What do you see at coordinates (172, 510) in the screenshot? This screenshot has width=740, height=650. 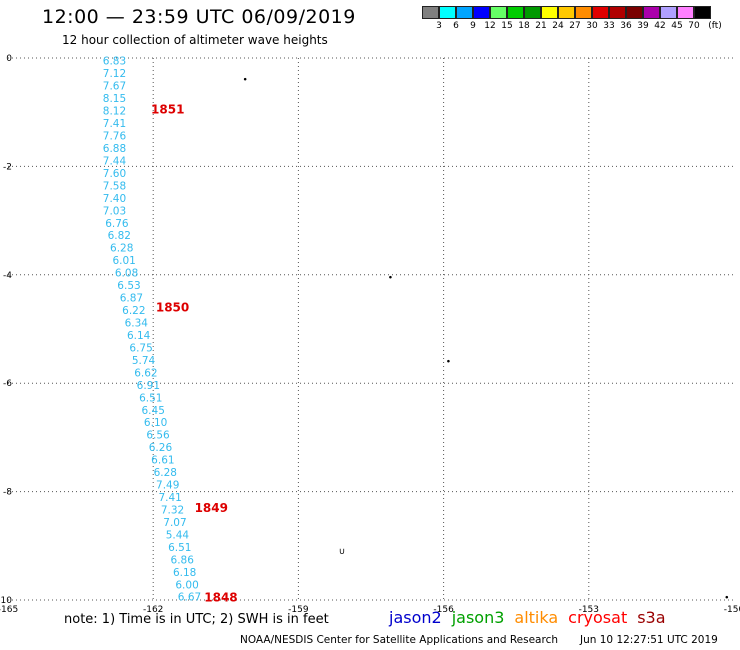 I see `swh-data-label: 7.32` at bounding box center [172, 510].